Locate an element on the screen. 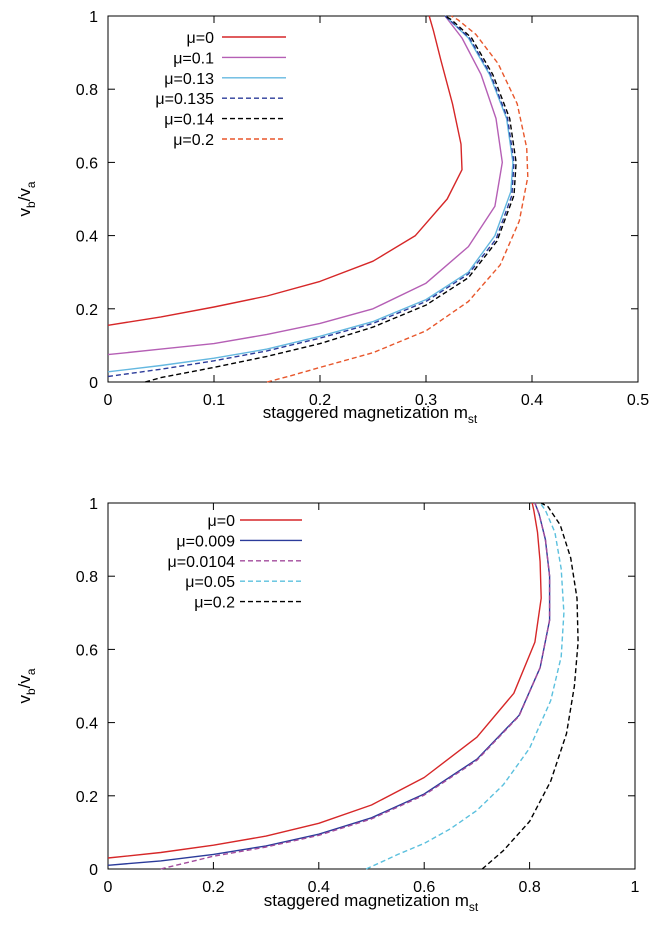  x-tick-label: 0.5 is located at coordinates (638, 400).